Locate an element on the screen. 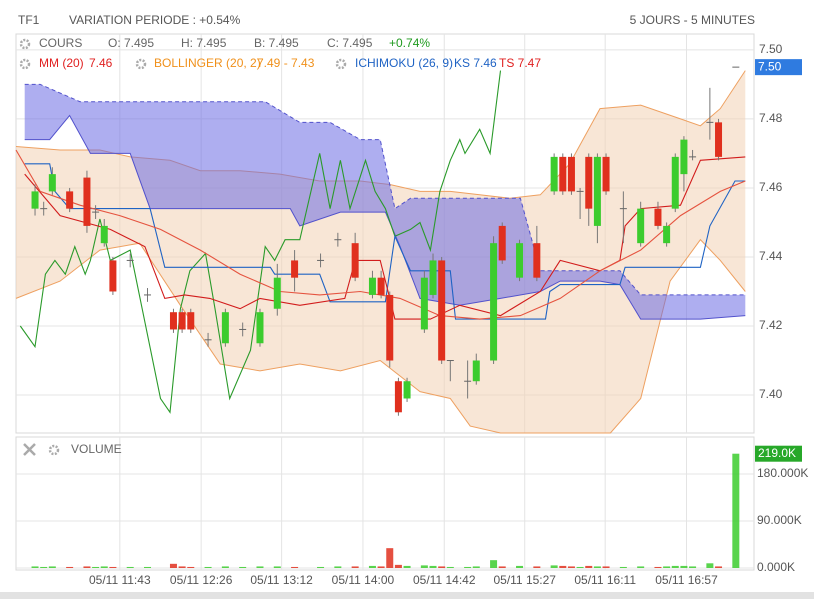 This screenshot has width=814, height=599. last-value-label: 219.0K is located at coordinates (777, 453).